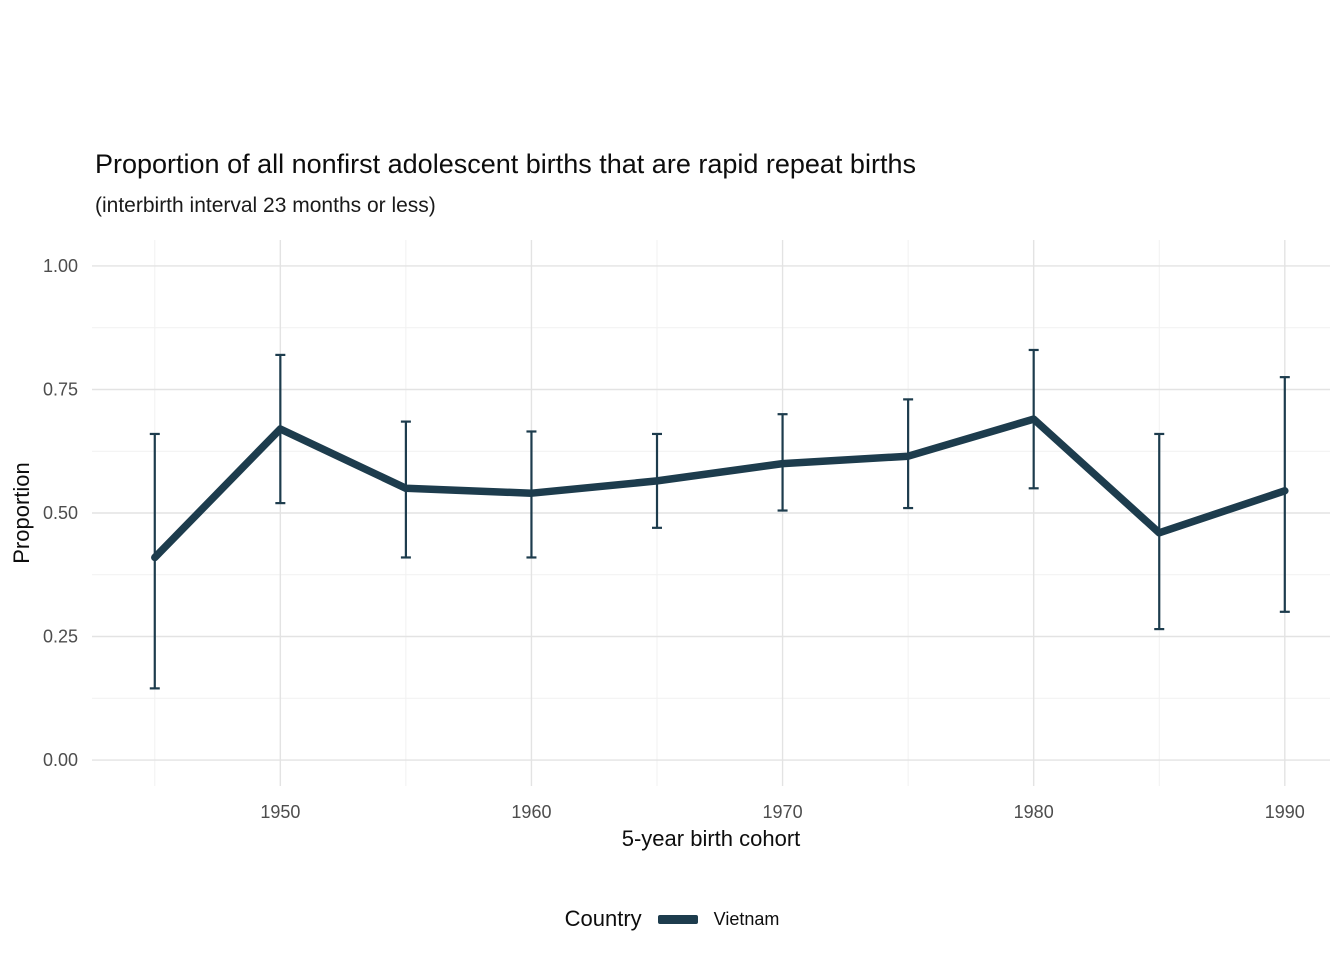 The height and width of the screenshot is (960, 1344). What do you see at coordinates (720, 488) in the screenshot?
I see `series-line-vietnam` at bounding box center [720, 488].